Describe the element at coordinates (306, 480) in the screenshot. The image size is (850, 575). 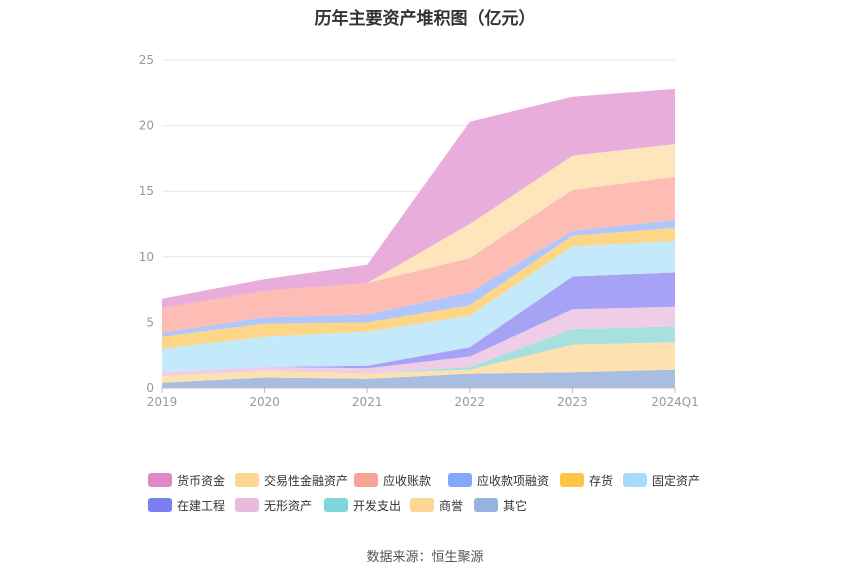
I see `legend-label: 交易性金融资产` at that location.